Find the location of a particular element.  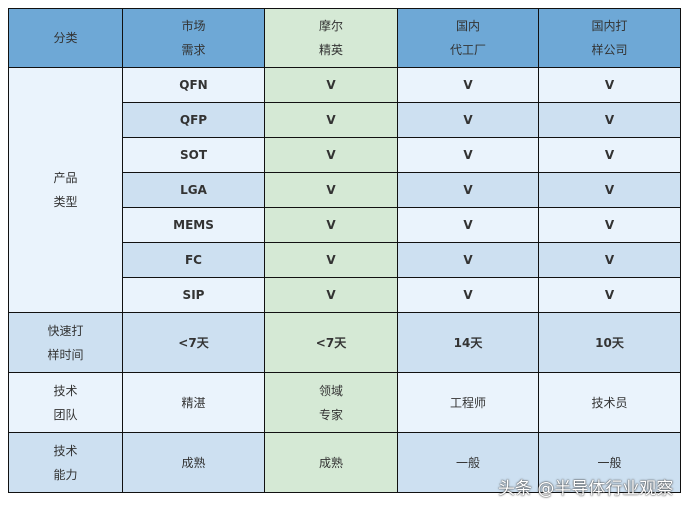

table-row: 技术 团队 精湛 领域 专家 工程师 技术员 is located at coordinates (344, 402).